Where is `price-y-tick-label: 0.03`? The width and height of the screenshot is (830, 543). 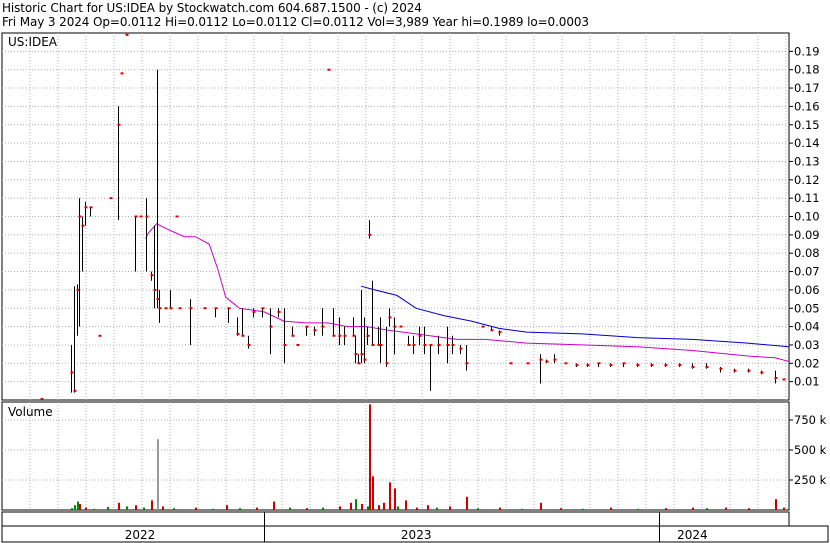 price-y-tick-label: 0.03 is located at coordinates (807, 345).